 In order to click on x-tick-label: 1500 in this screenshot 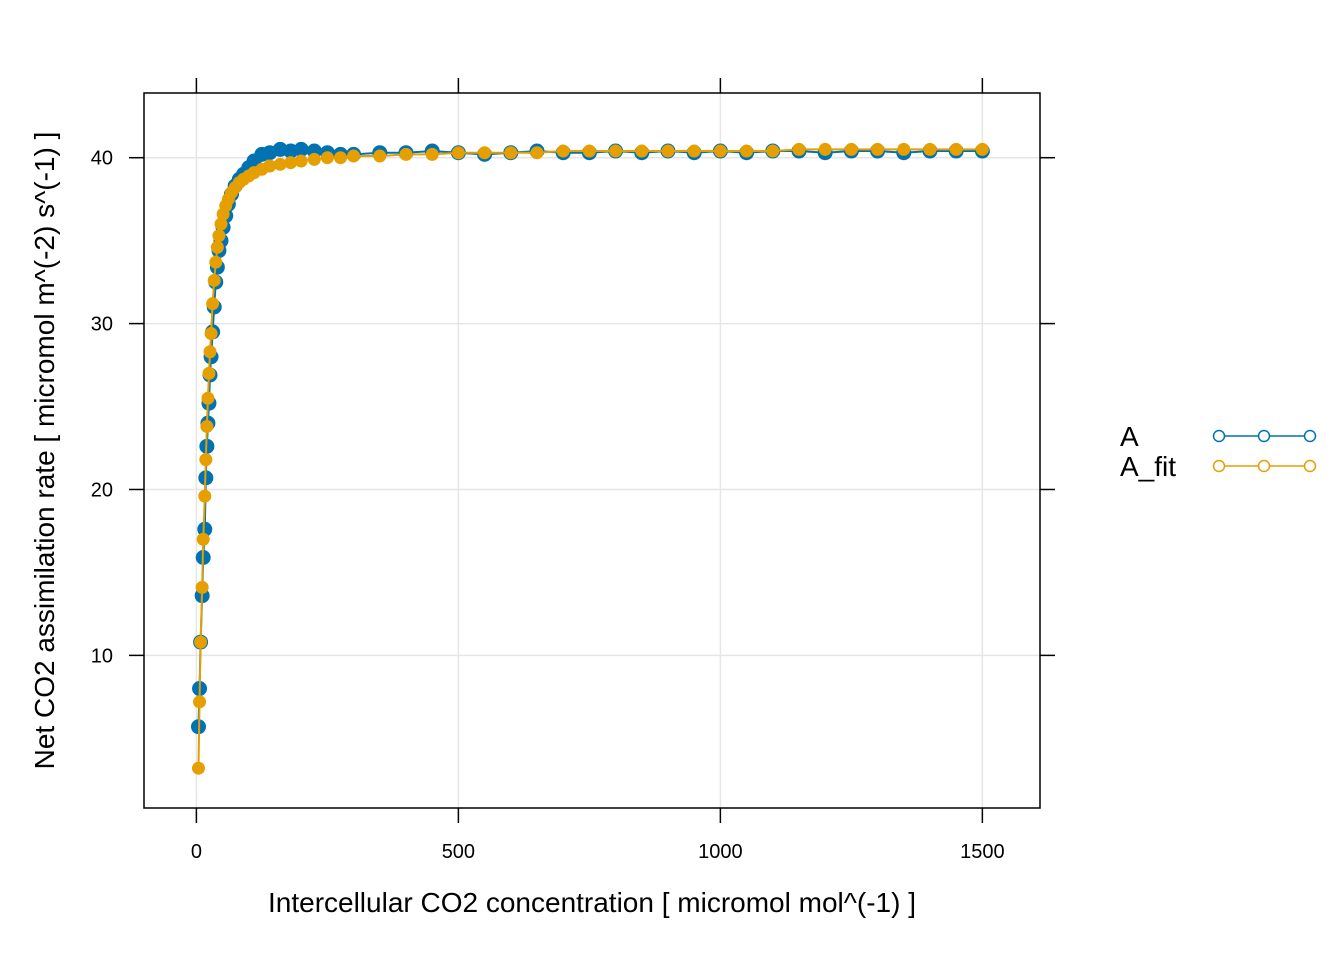, I will do `click(982, 852)`.